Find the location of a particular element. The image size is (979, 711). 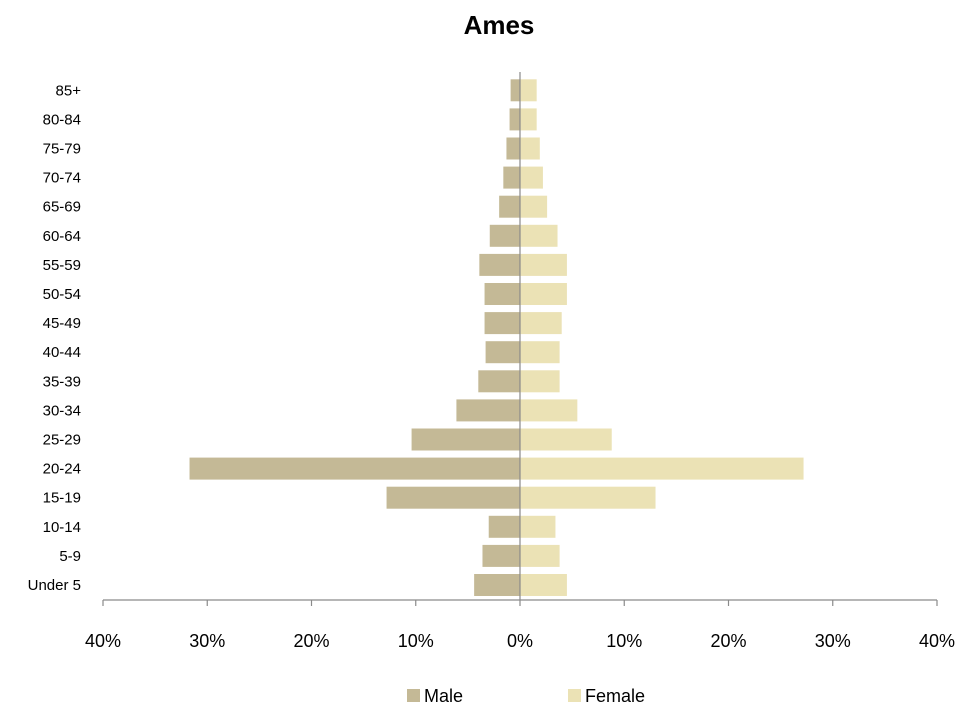

legend-label-female: Female is located at coordinates (615, 696).